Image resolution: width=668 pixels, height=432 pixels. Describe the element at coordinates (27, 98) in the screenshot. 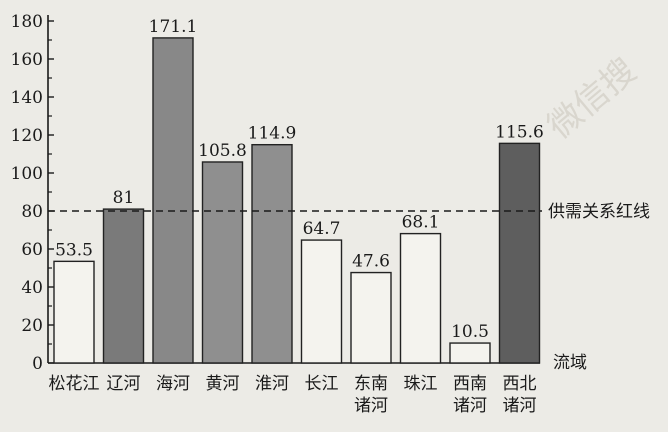

I see `y-tick-label: 140` at that location.